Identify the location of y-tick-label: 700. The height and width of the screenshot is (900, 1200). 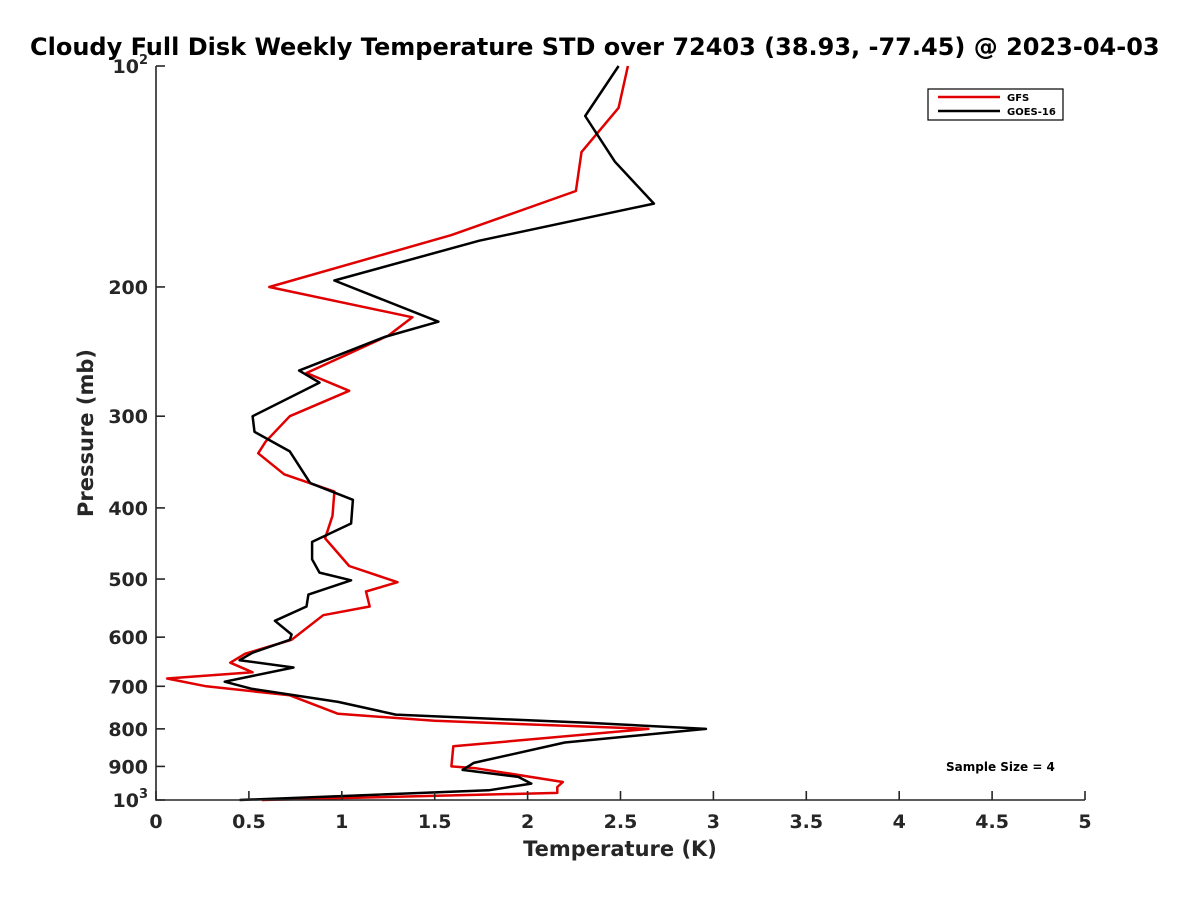
(128, 687).